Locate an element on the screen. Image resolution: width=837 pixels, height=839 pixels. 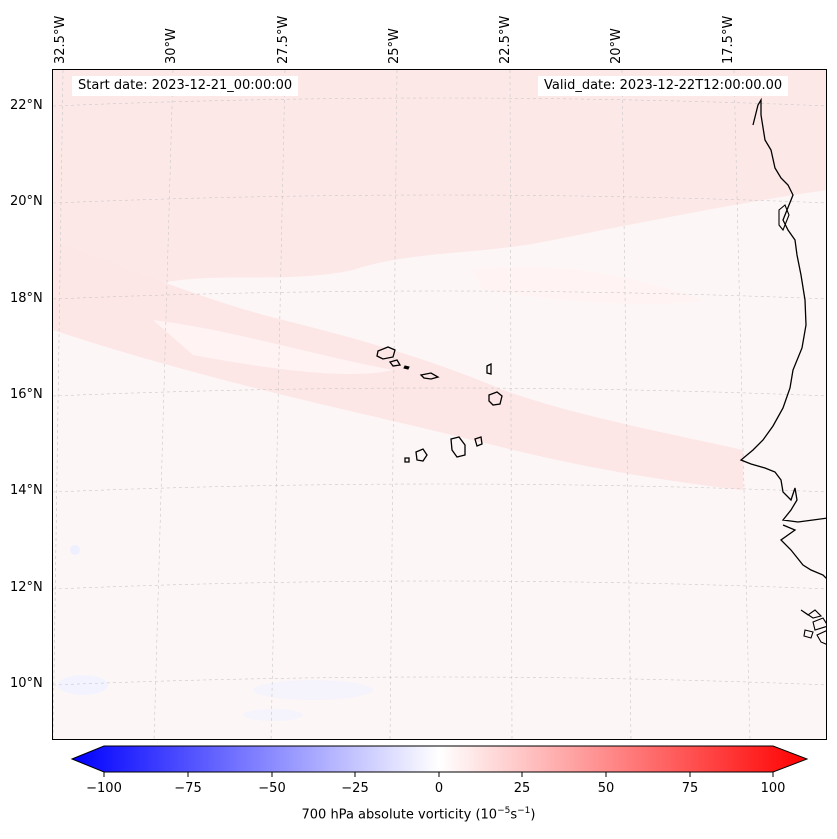
banc-arguin-island is located at coordinates (784, 218).